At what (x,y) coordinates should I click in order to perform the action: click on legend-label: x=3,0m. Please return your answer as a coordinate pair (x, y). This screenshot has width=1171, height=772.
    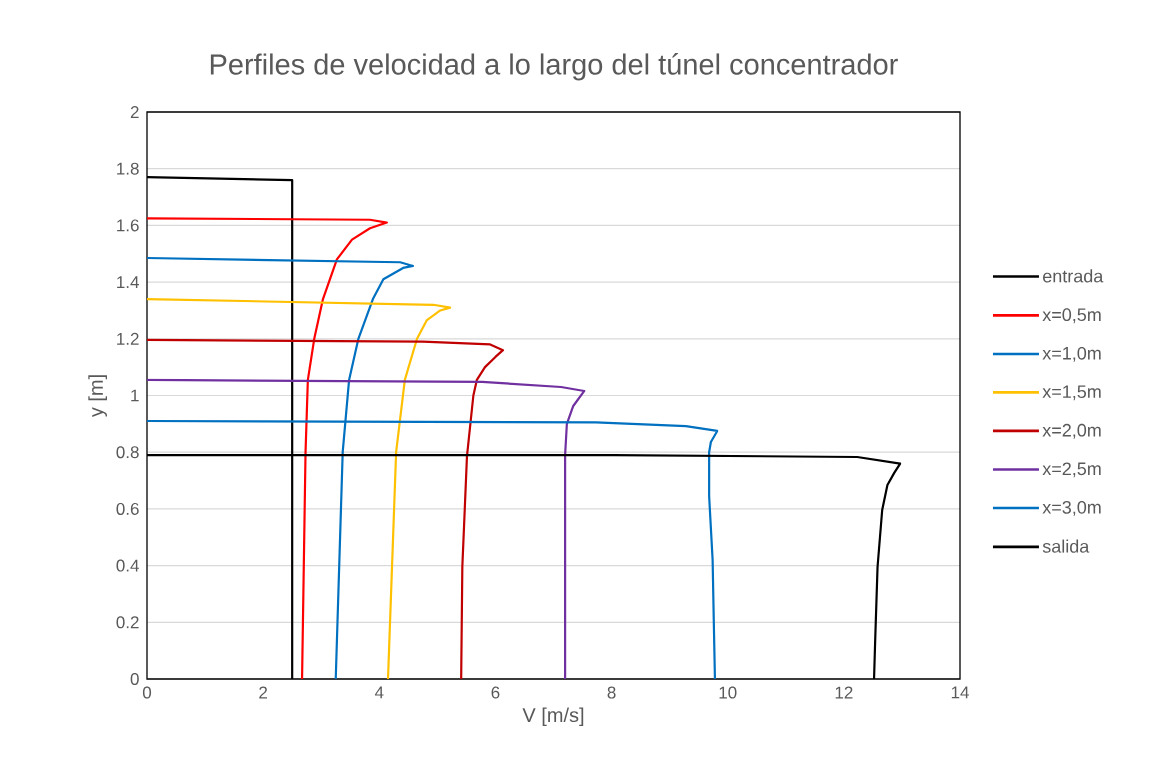
    Looking at the image, I should click on (1071, 508).